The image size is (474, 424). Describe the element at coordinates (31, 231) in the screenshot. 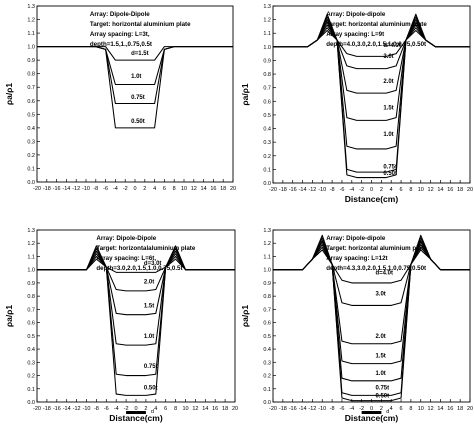

I see `chart-bottom-left-ytick-label: 1.3` at that location.